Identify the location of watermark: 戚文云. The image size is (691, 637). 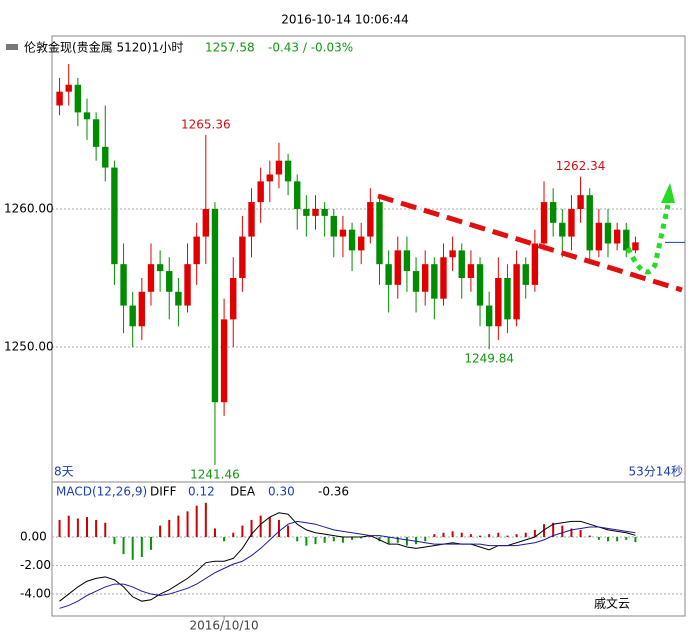
(612, 603).